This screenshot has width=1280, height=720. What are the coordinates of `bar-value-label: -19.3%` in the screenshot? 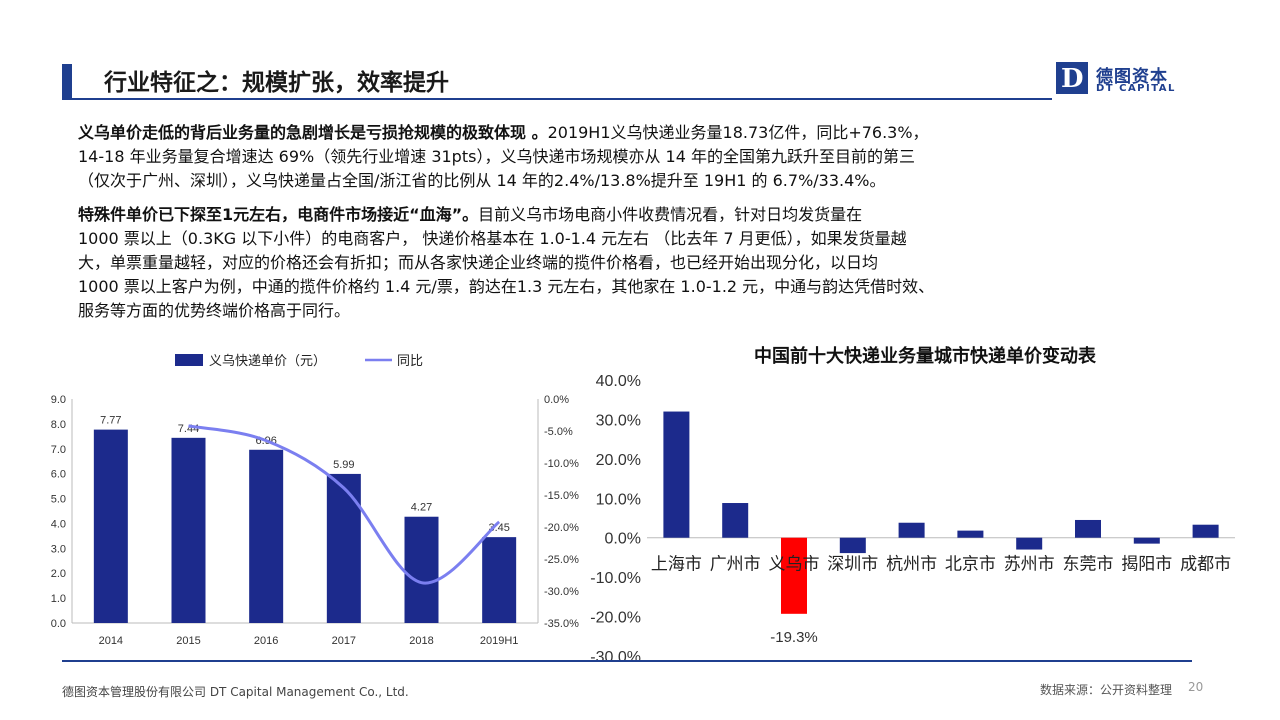 It's located at (794, 637).